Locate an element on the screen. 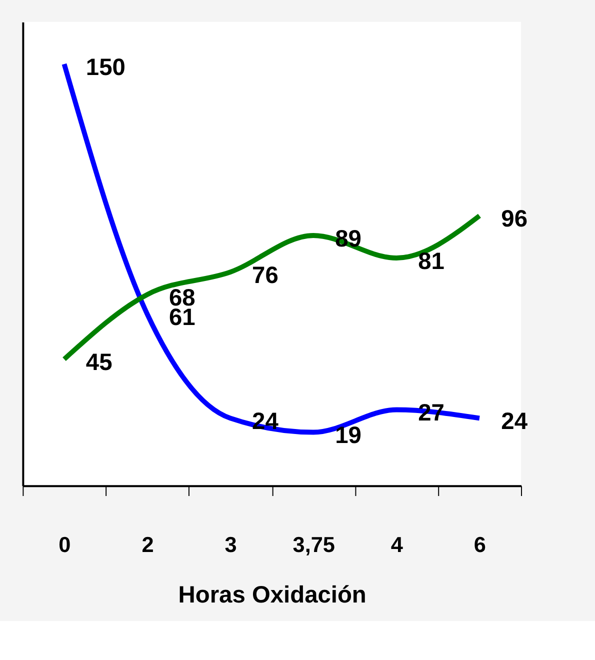 The image size is (595, 660). x-axis-title: Horas Oxidación is located at coordinates (272, 595).